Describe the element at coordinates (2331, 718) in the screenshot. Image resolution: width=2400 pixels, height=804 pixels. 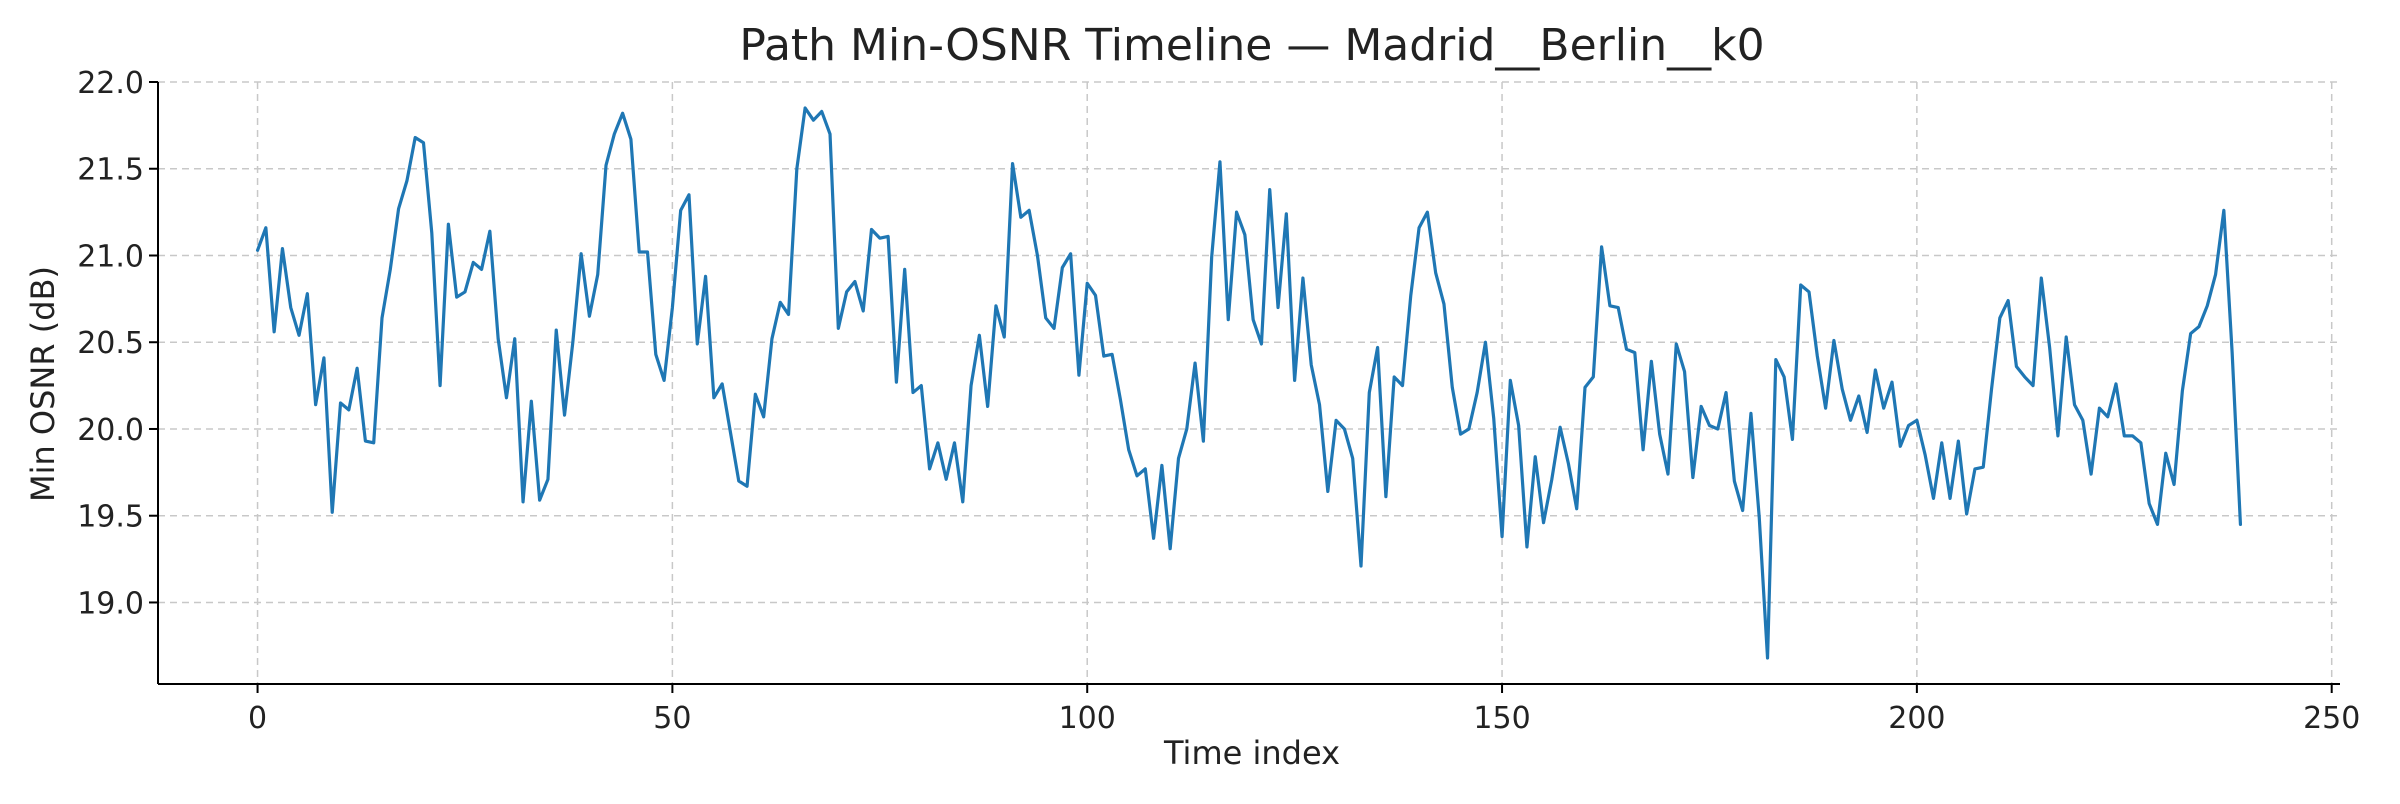
I see `x-tick-label: 250` at that location.